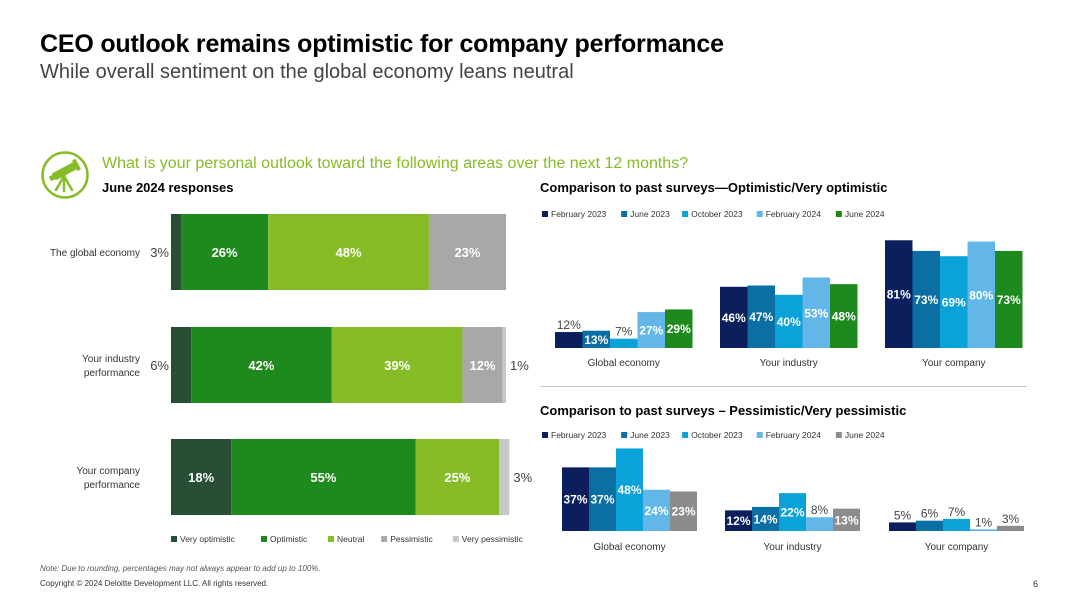 The width and height of the screenshot is (1080, 608). I want to click on data-label: 37%, so click(575, 500).